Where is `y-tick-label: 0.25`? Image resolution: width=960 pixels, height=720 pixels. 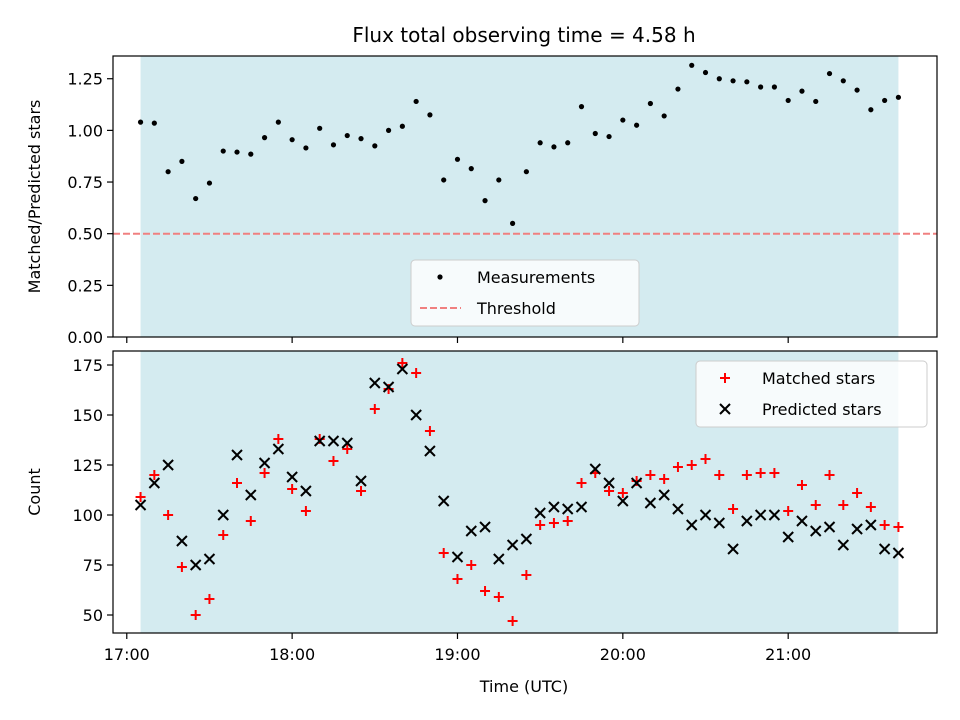 y-tick-label: 0.25 is located at coordinates (85, 285).